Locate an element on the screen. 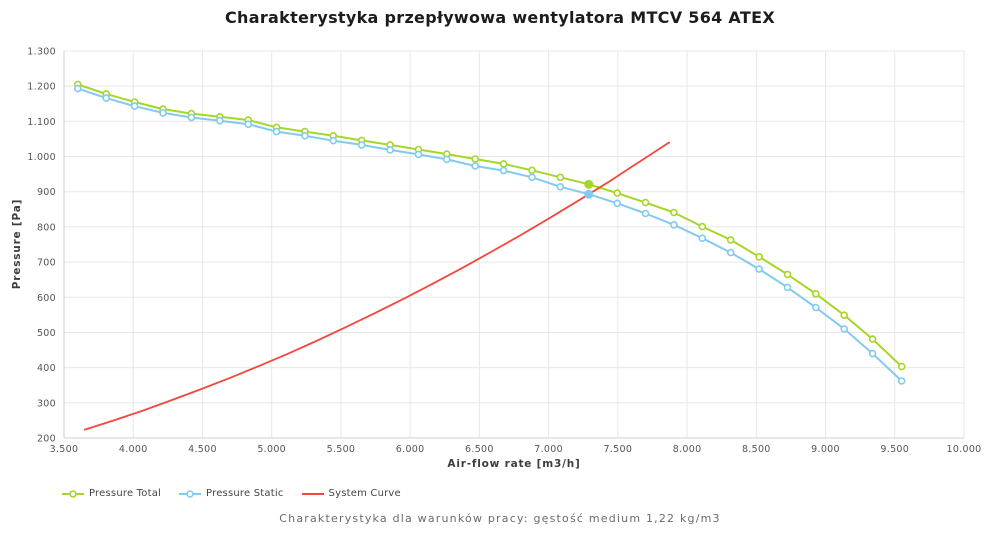 The height and width of the screenshot is (541, 1000). x-tick-label: 7.000 is located at coordinates (548, 449).